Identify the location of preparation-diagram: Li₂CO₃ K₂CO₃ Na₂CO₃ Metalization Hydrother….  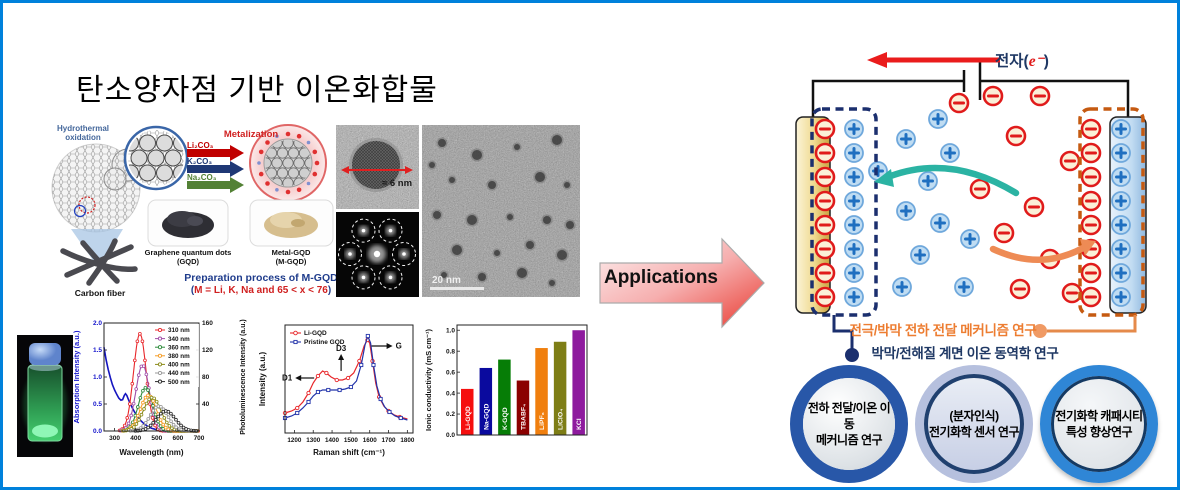
(194, 211).